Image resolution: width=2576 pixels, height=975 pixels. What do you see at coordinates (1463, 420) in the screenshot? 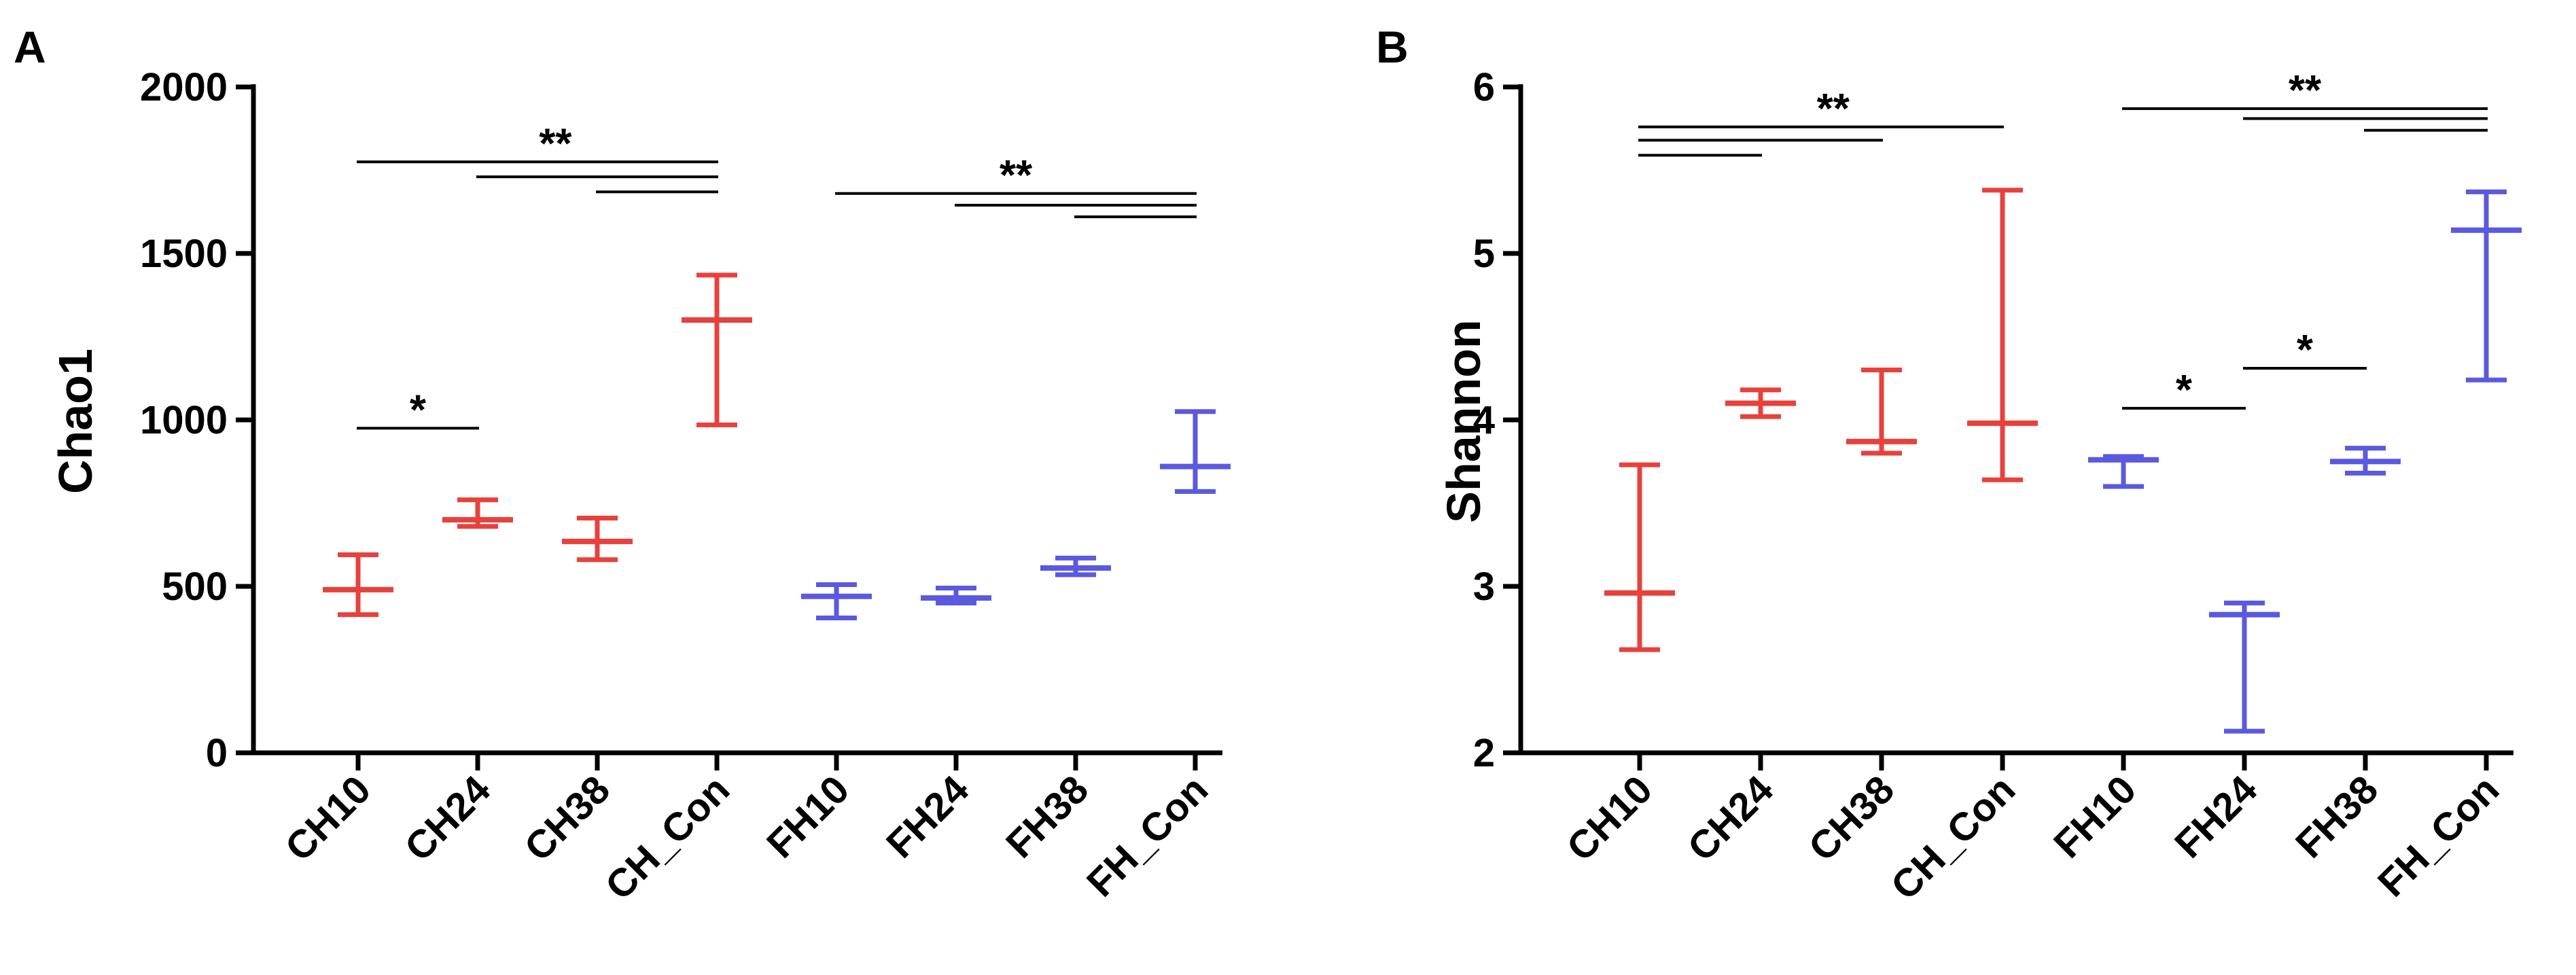
I see `panel-b-y-axis-title: Shannon` at bounding box center [1463, 420].